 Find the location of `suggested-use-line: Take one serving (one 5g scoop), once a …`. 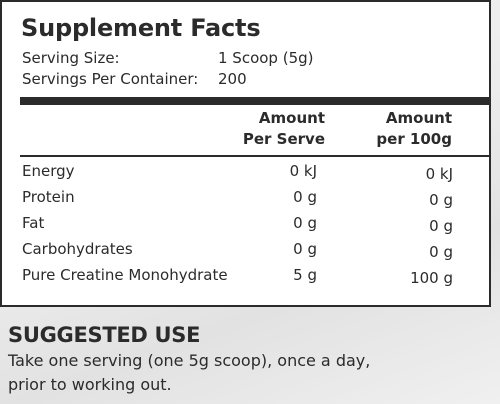

suggested-use-line: Take one serving (one 5g scoop), once a … is located at coordinates (189, 360).